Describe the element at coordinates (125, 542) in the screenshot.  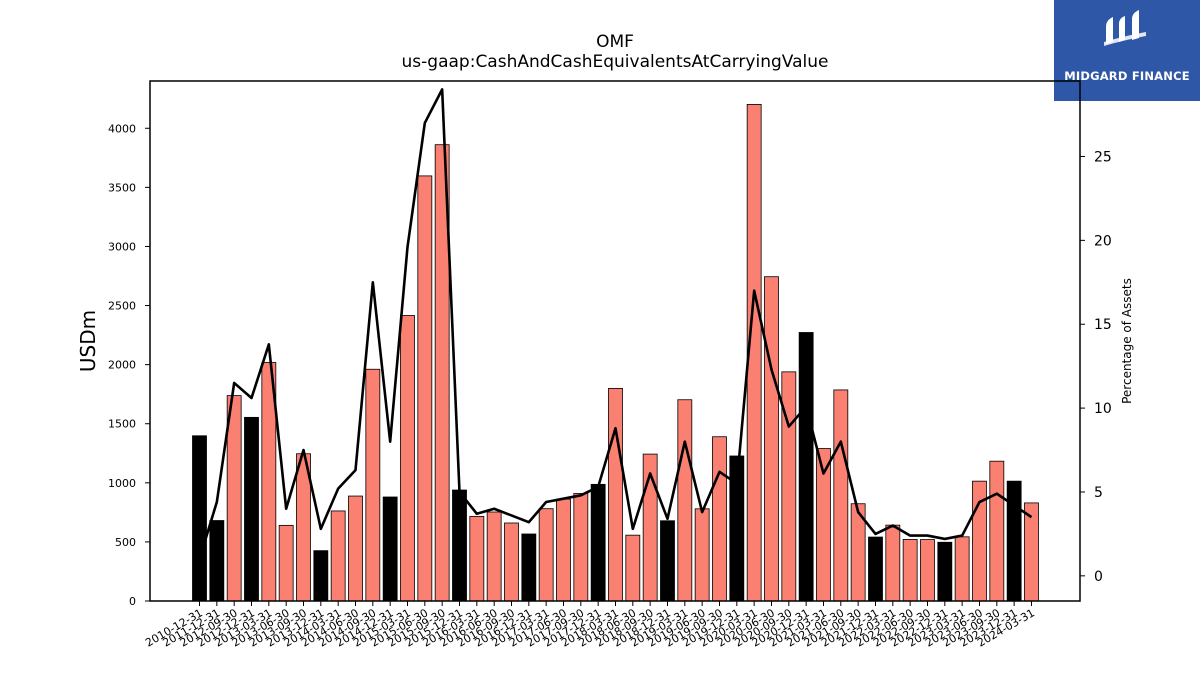
I see `y-tick-label: 500` at that location.